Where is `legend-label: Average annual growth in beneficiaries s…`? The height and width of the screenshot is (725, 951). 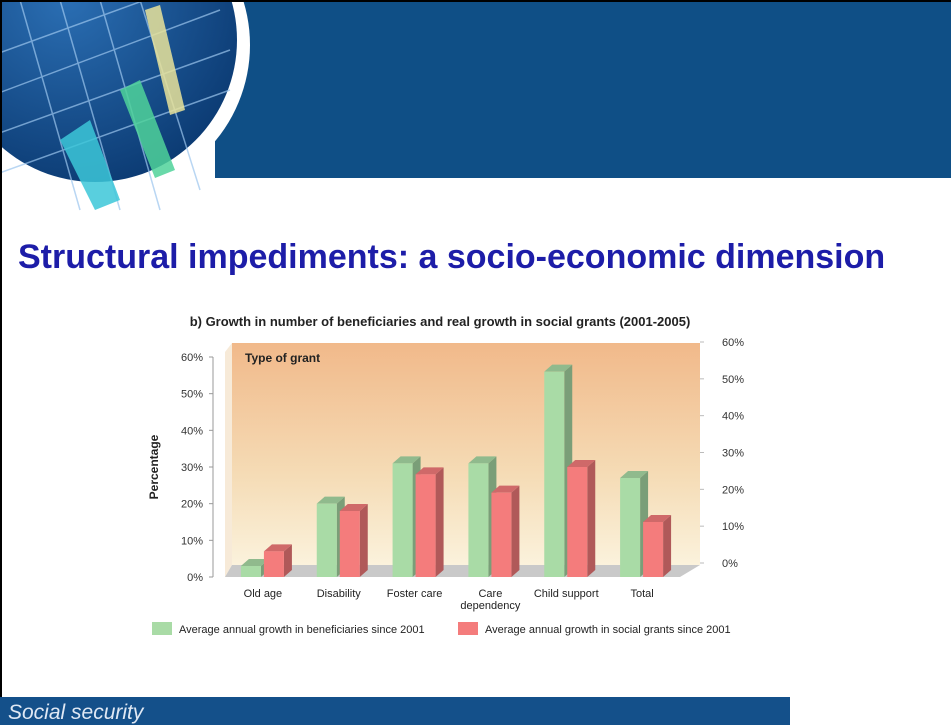
legend-label: Average annual growth in beneficiaries s… is located at coordinates (302, 630).